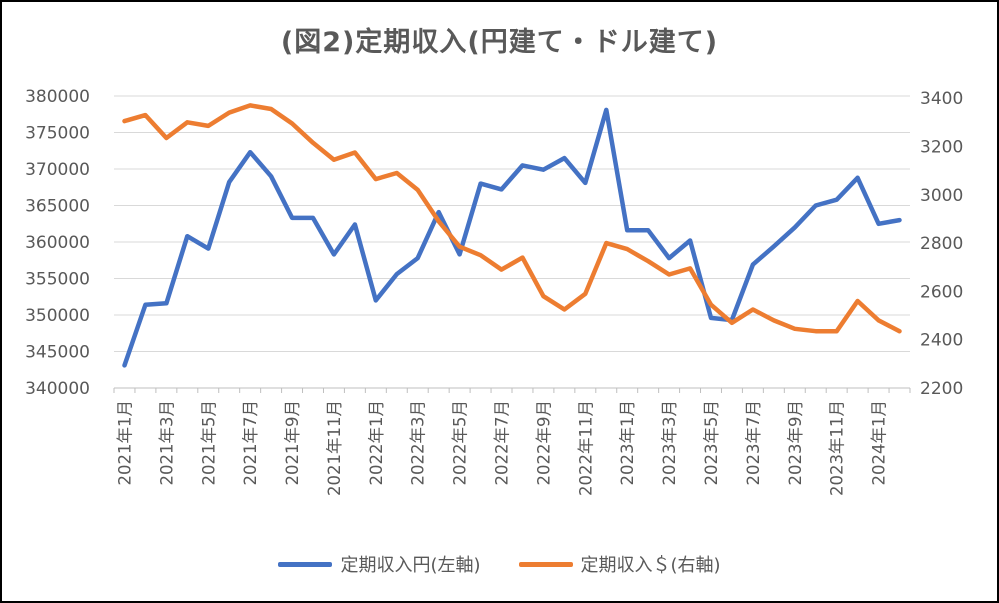 The height and width of the screenshot is (603, 999). I want to click on x-tick-label: 2021年3月, so click(166, 443).